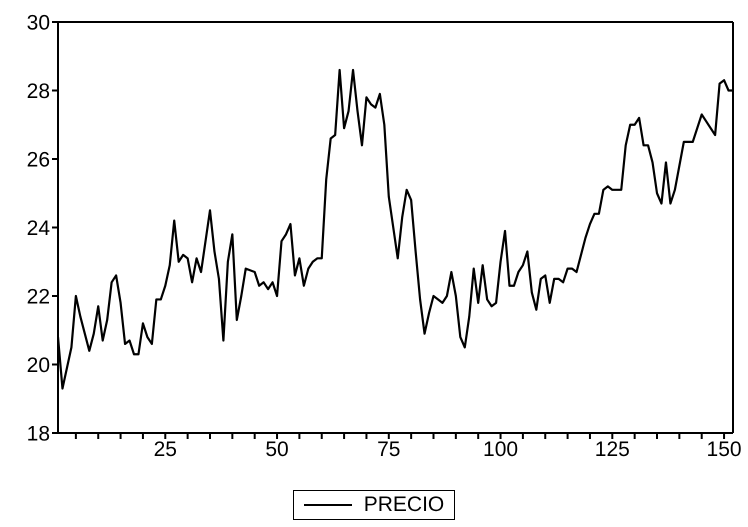 This screenshot has width=748, height=527. I want to click on x-tick-label: 150, so click(724, 449).